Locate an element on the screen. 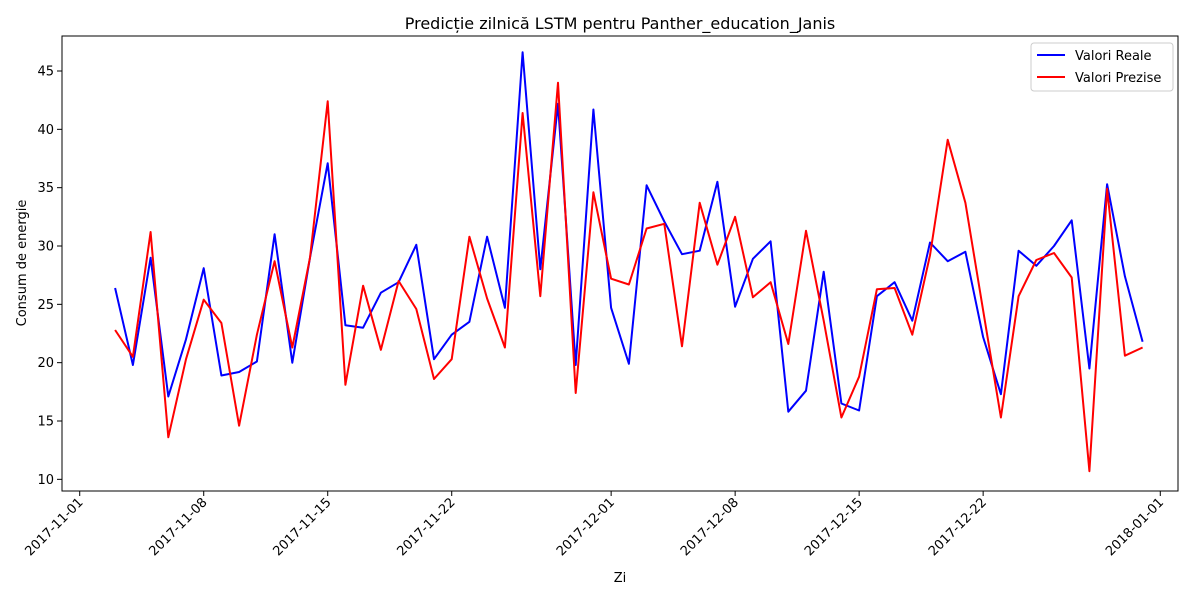 The width and height of the screenshot is (1200, 600). y-tick-label: 15 is located at coordinates (45, 422).